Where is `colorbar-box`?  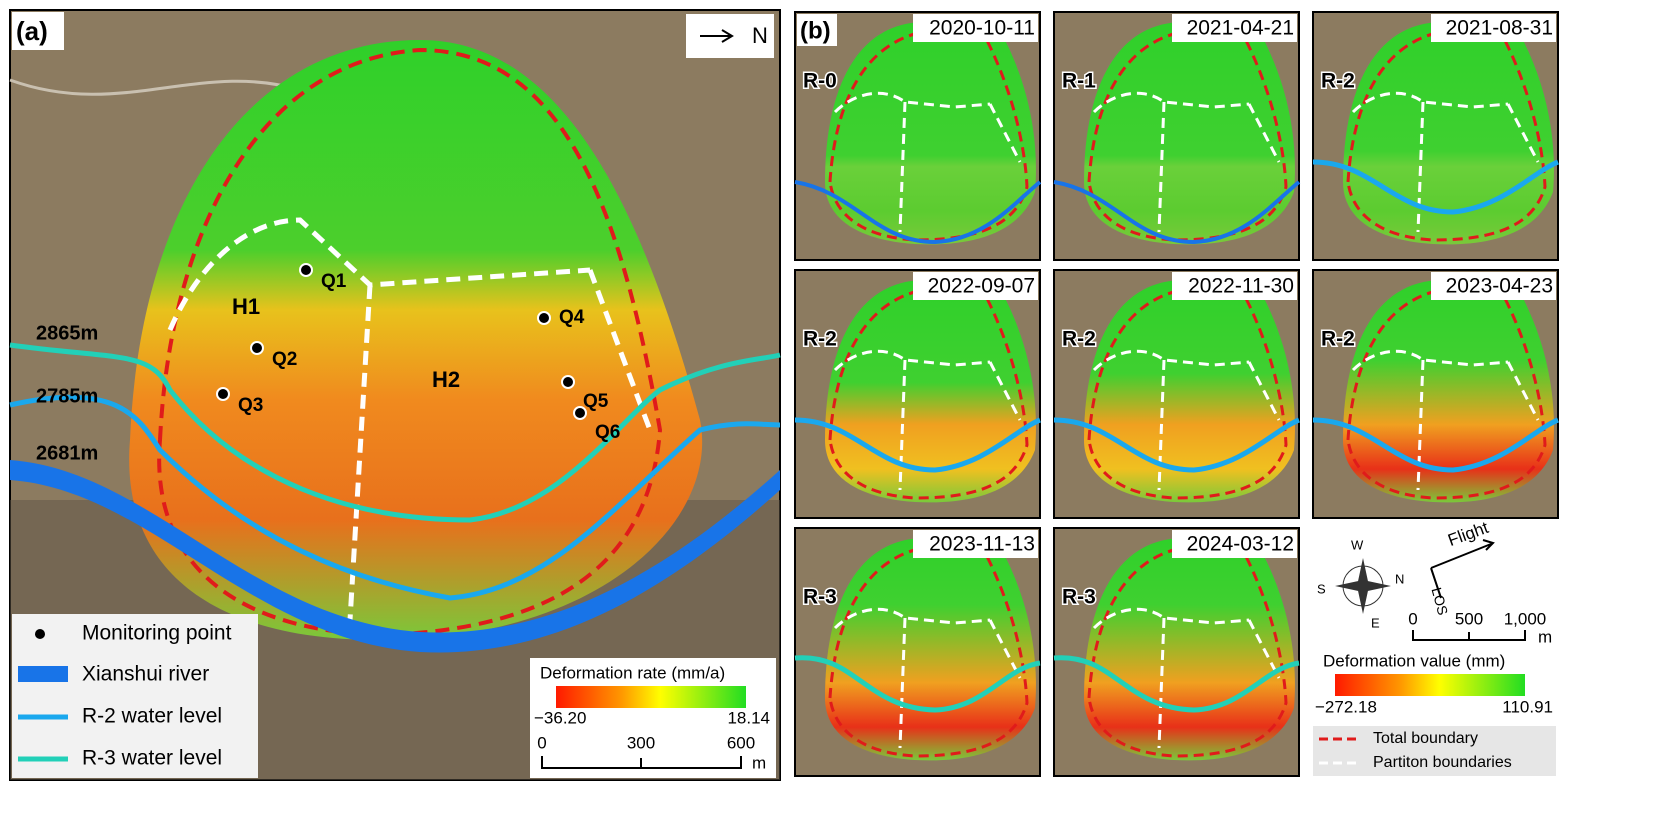
colorbar-box is located at coordinates (653, 718).